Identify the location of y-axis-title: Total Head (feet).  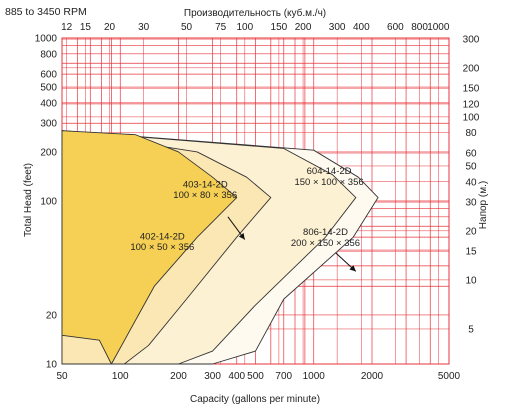
(28, 200).